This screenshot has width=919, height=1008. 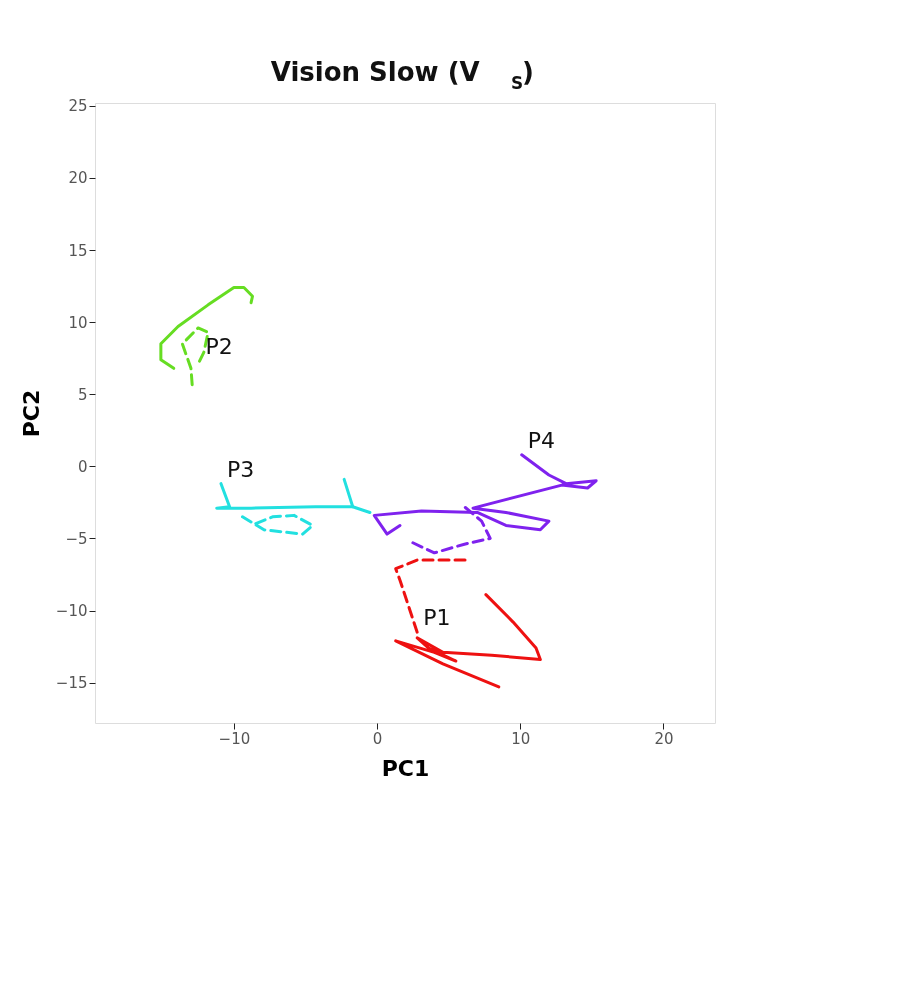 I want to click on y-tick-label: −5, so click(x=76, y=538).